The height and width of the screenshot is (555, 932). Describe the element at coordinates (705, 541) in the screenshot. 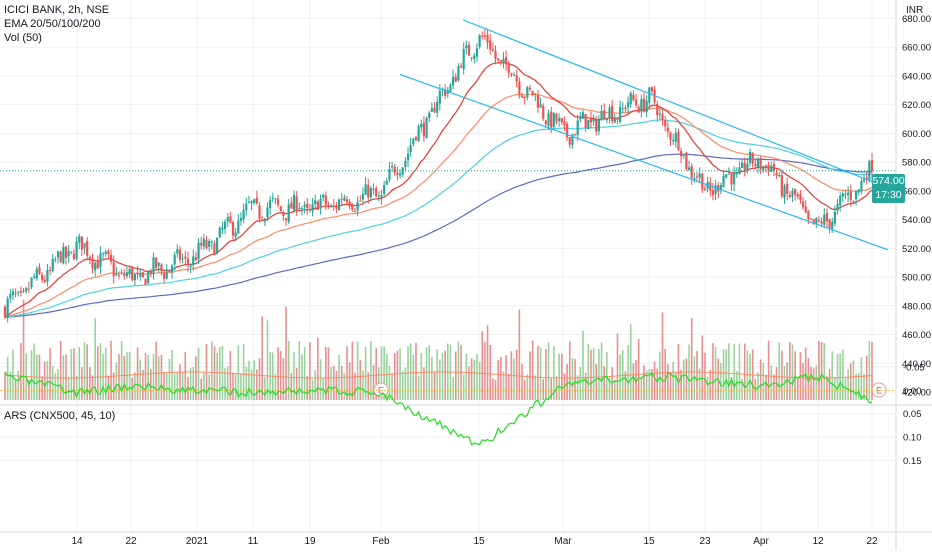

I see `time-tick-9: 23` at that location.